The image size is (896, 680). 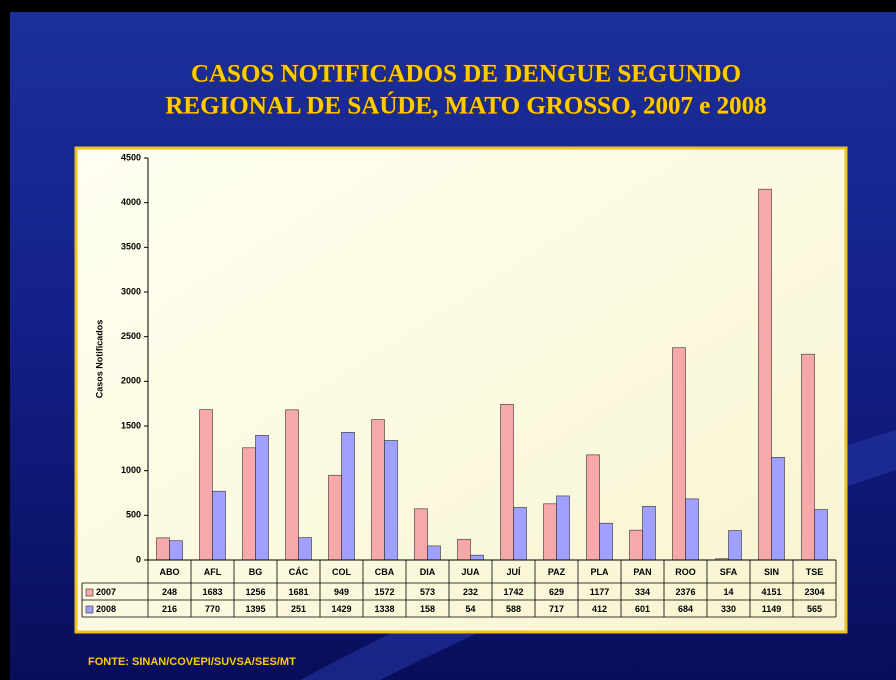 I want to click on y-tick-label: 4000, so click(x=131, y=202).